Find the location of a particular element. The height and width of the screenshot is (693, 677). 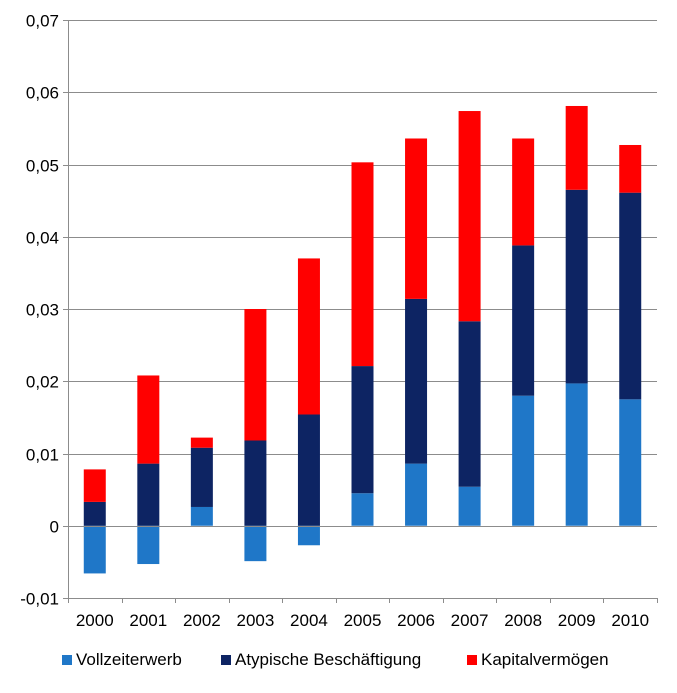

x-tick-label: 2007 is located at coordinates (470, 620).